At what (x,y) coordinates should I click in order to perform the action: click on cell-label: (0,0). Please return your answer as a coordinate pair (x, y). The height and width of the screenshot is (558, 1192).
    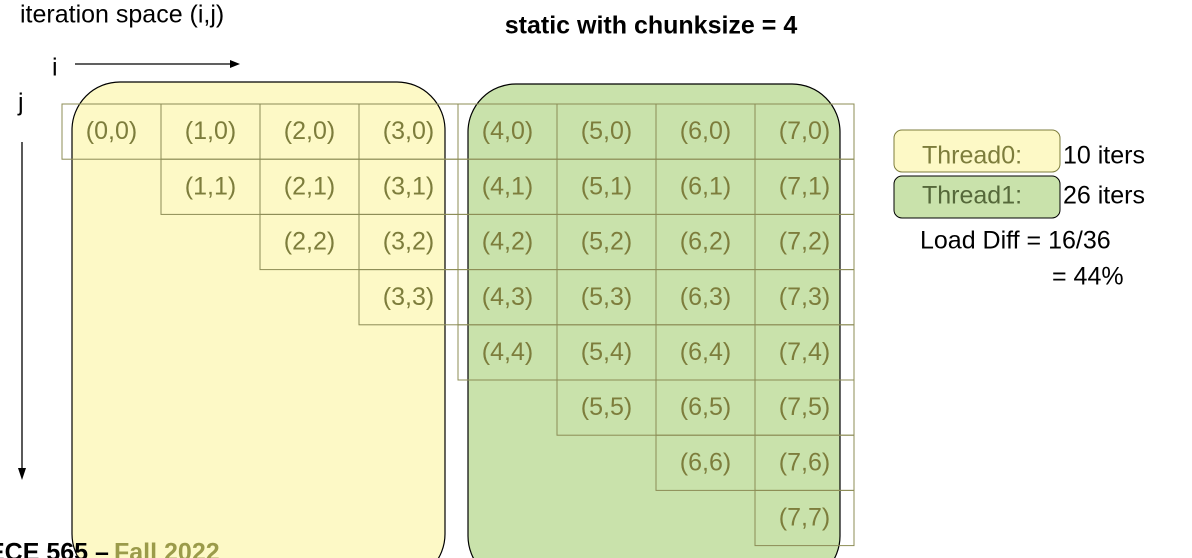
    Looking at the image, I should click on (111, 131).